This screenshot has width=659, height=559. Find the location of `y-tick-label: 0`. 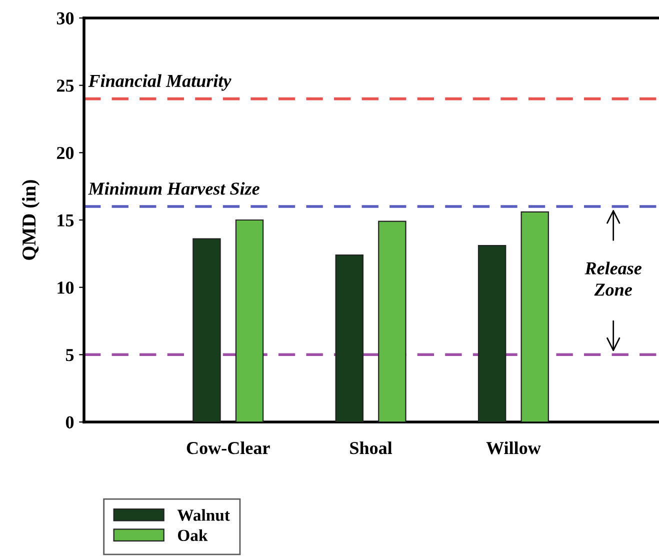

y-tick-label: 0 is located at coordinates (70, 422).